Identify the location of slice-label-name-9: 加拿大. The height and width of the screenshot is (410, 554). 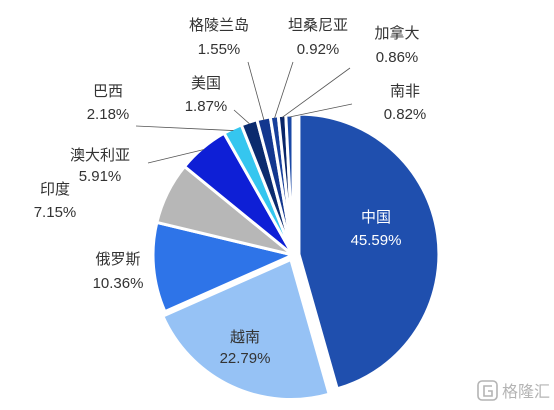
(396, 33).